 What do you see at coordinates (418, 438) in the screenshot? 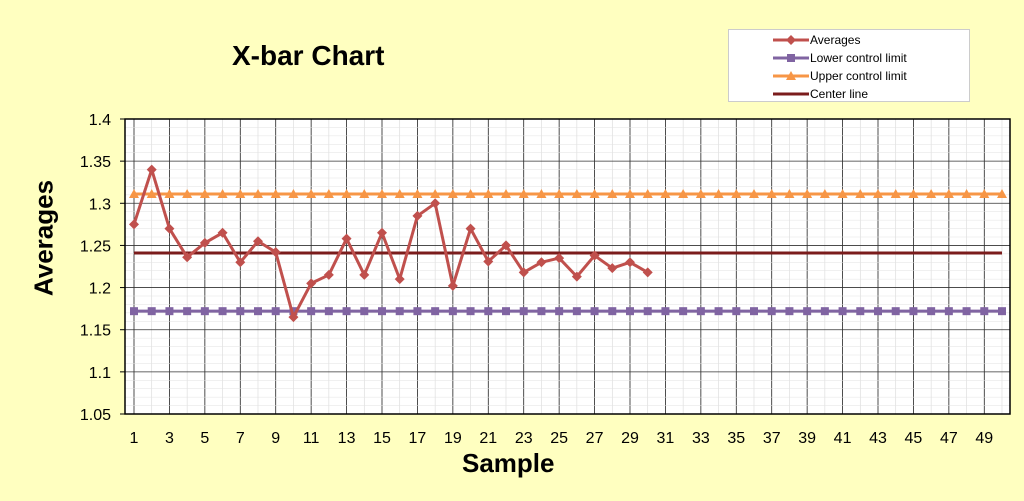
I see `x-tick-label: 17` at bounding box center [418, 438].